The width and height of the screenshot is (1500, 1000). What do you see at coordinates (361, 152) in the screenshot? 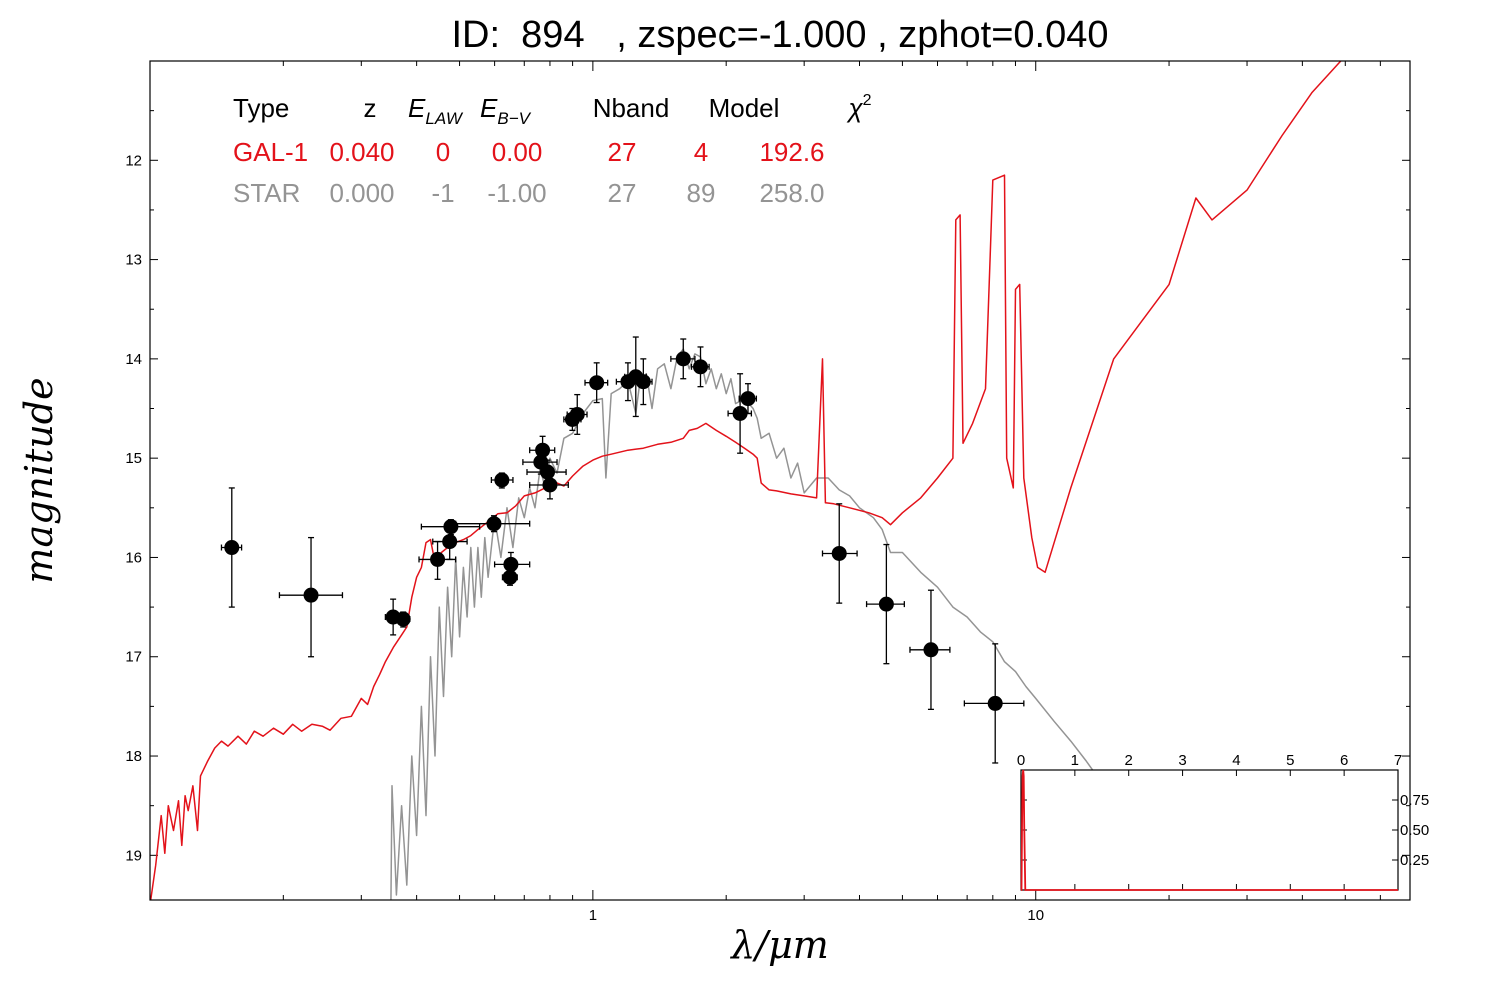
I see `legend-cell-z: 0.040` at bounding box center [361, 152].